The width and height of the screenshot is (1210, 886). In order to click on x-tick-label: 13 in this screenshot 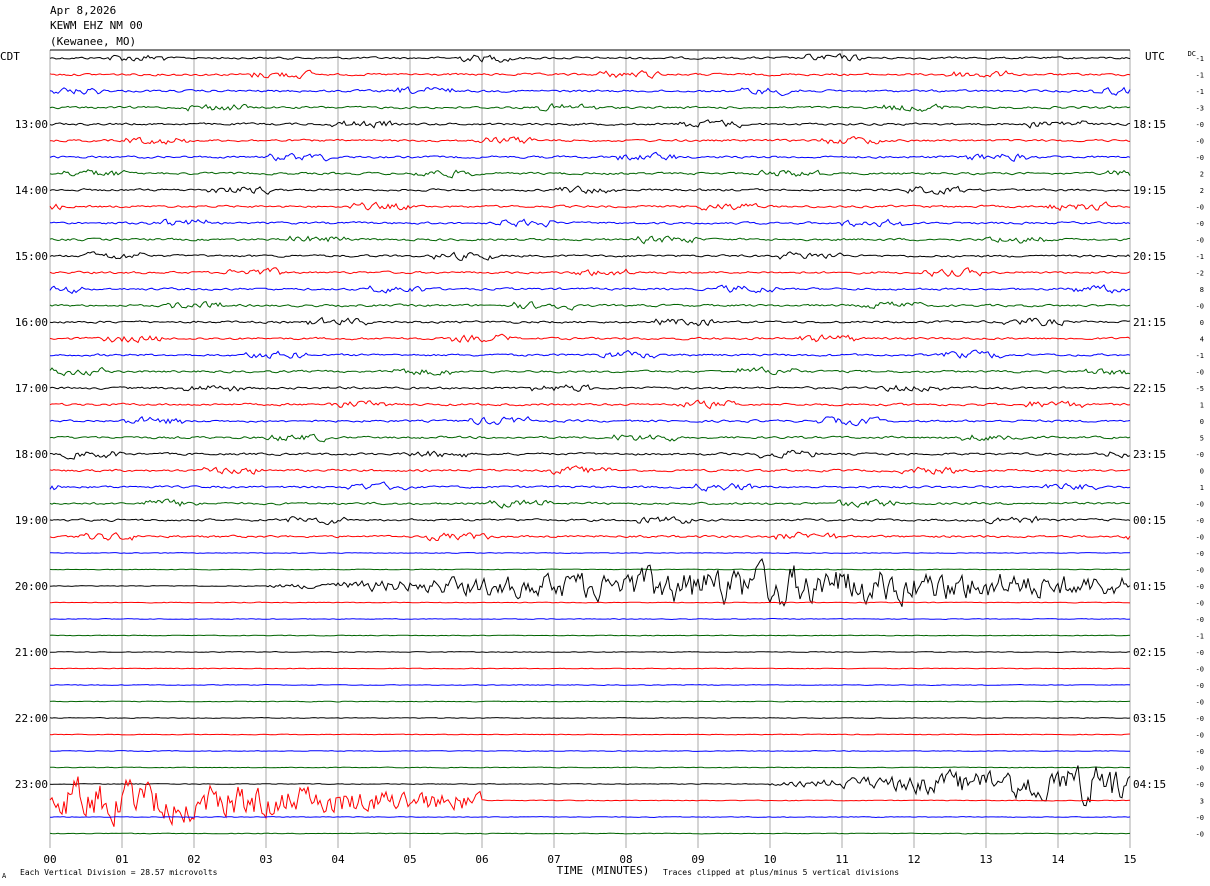, I will do `click(985, 859)`.